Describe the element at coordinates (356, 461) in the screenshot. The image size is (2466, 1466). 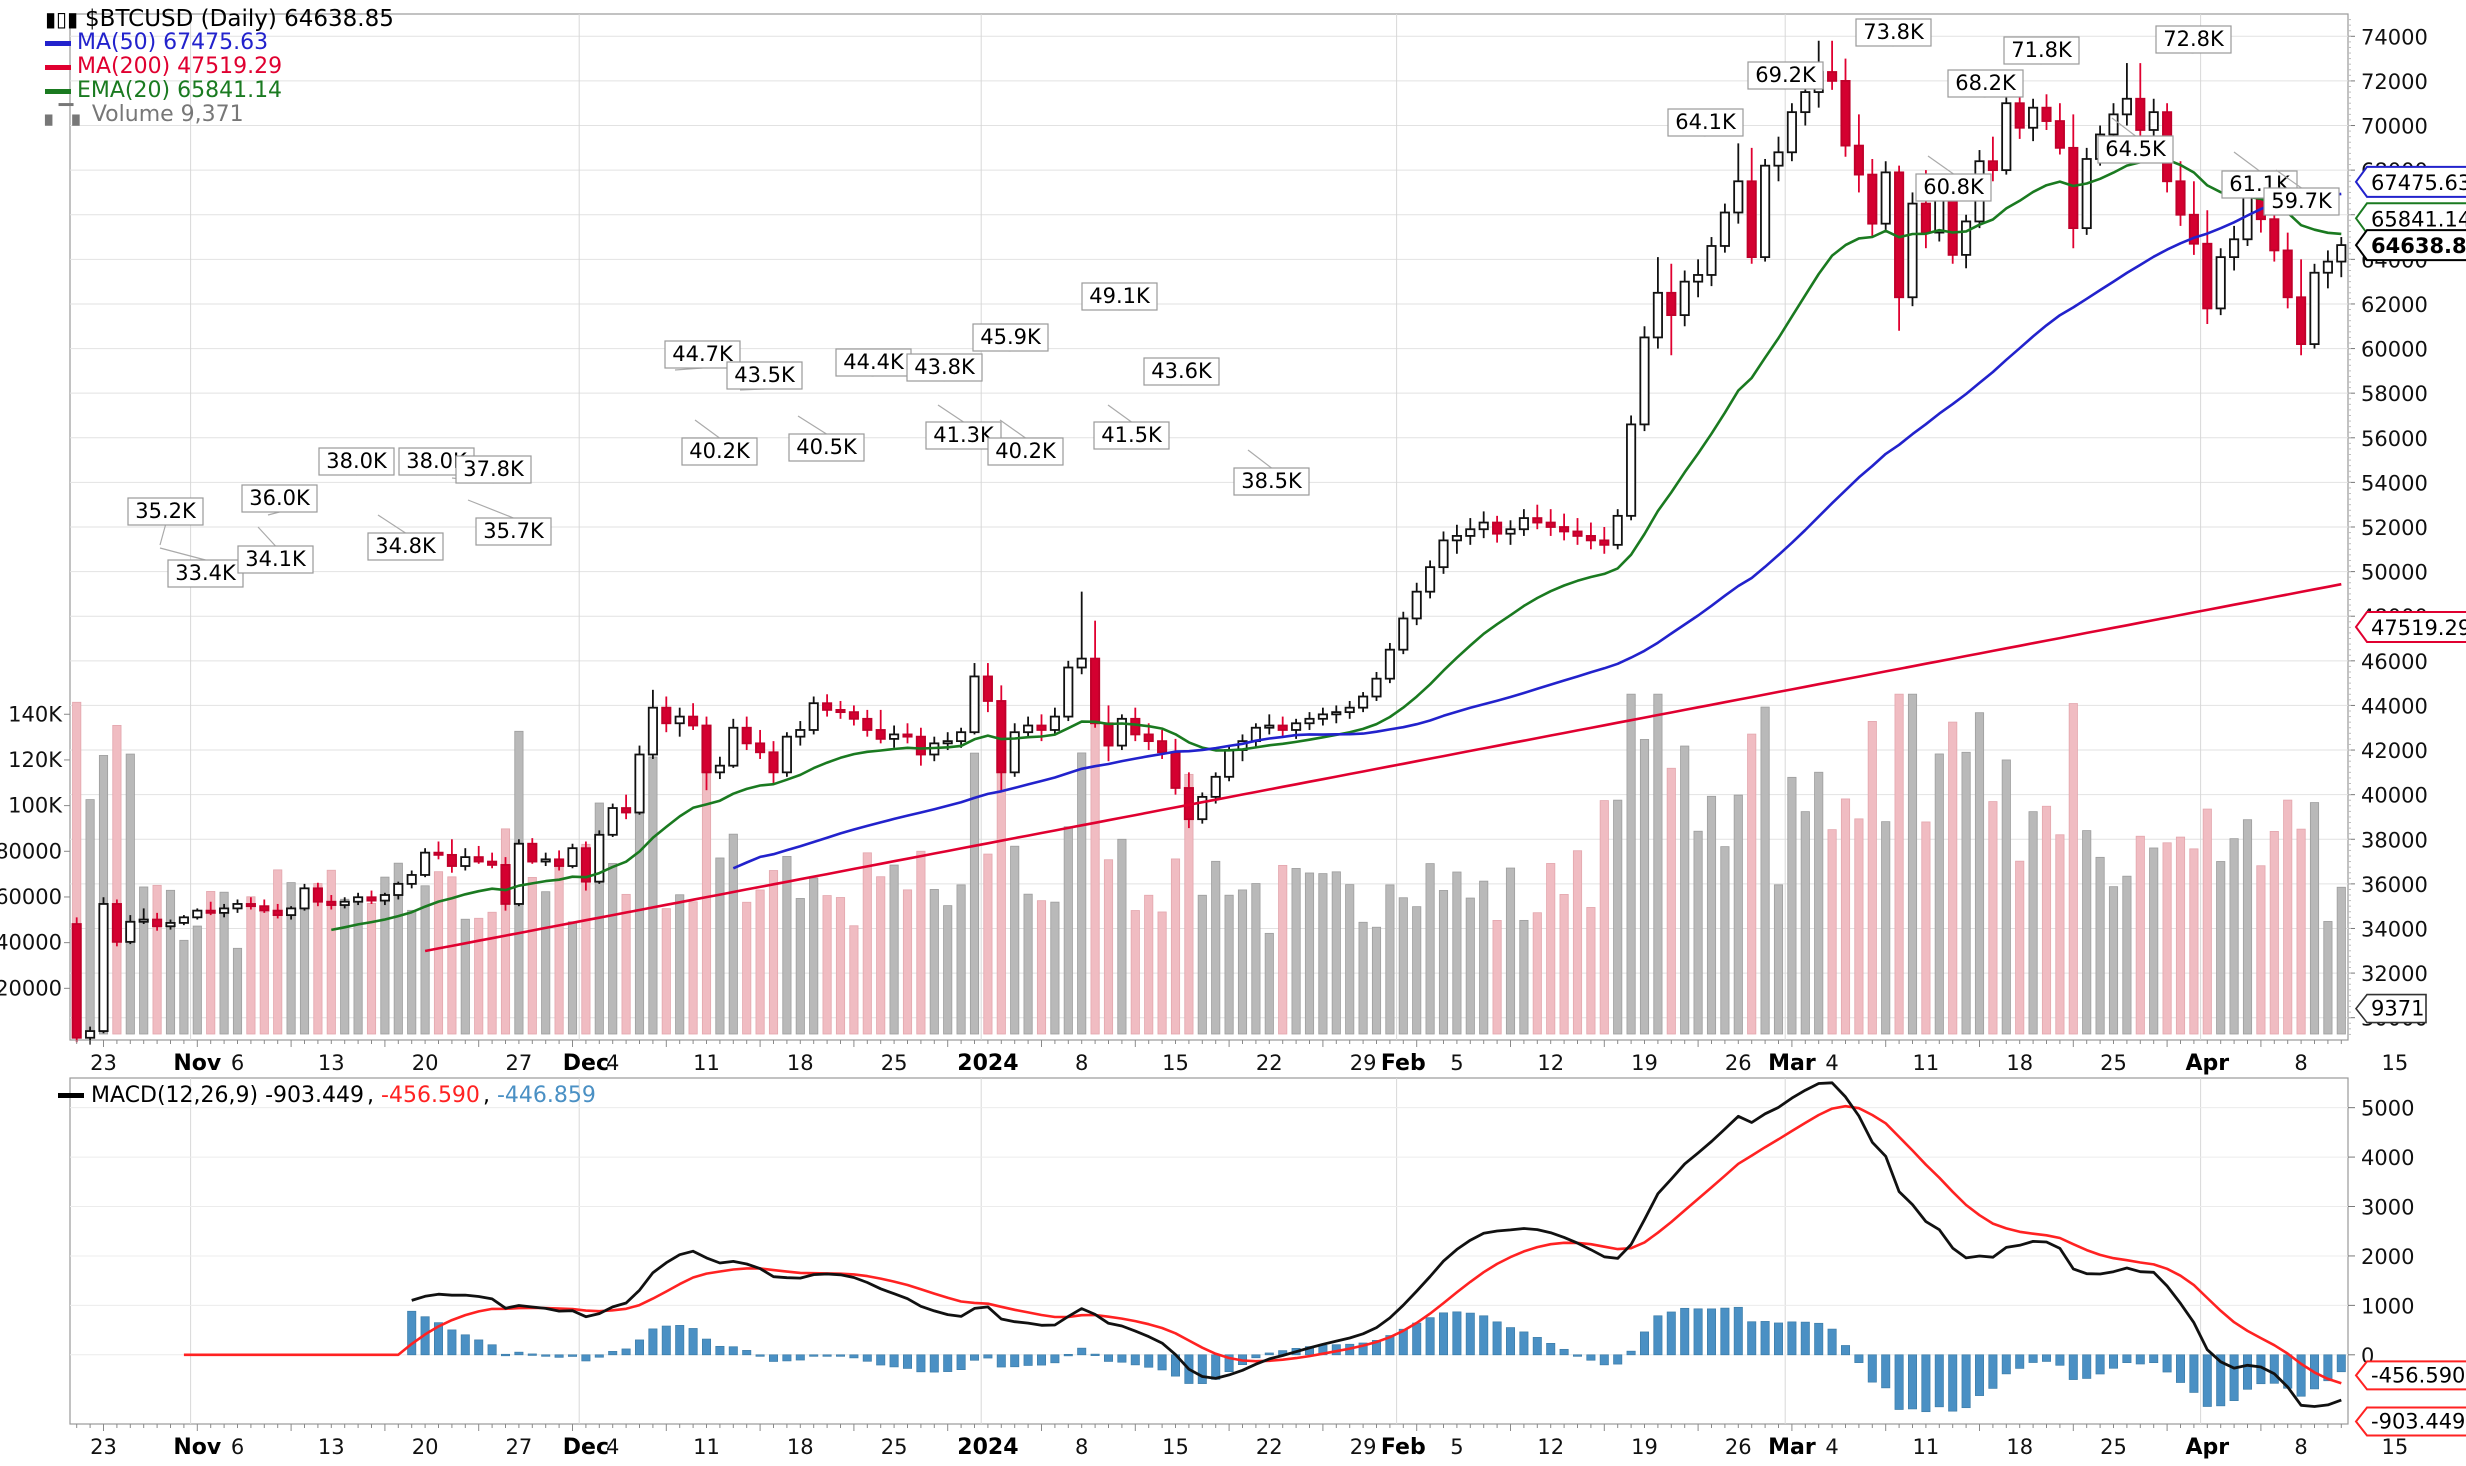
I see `price-annotation: 38.0K` at that location.